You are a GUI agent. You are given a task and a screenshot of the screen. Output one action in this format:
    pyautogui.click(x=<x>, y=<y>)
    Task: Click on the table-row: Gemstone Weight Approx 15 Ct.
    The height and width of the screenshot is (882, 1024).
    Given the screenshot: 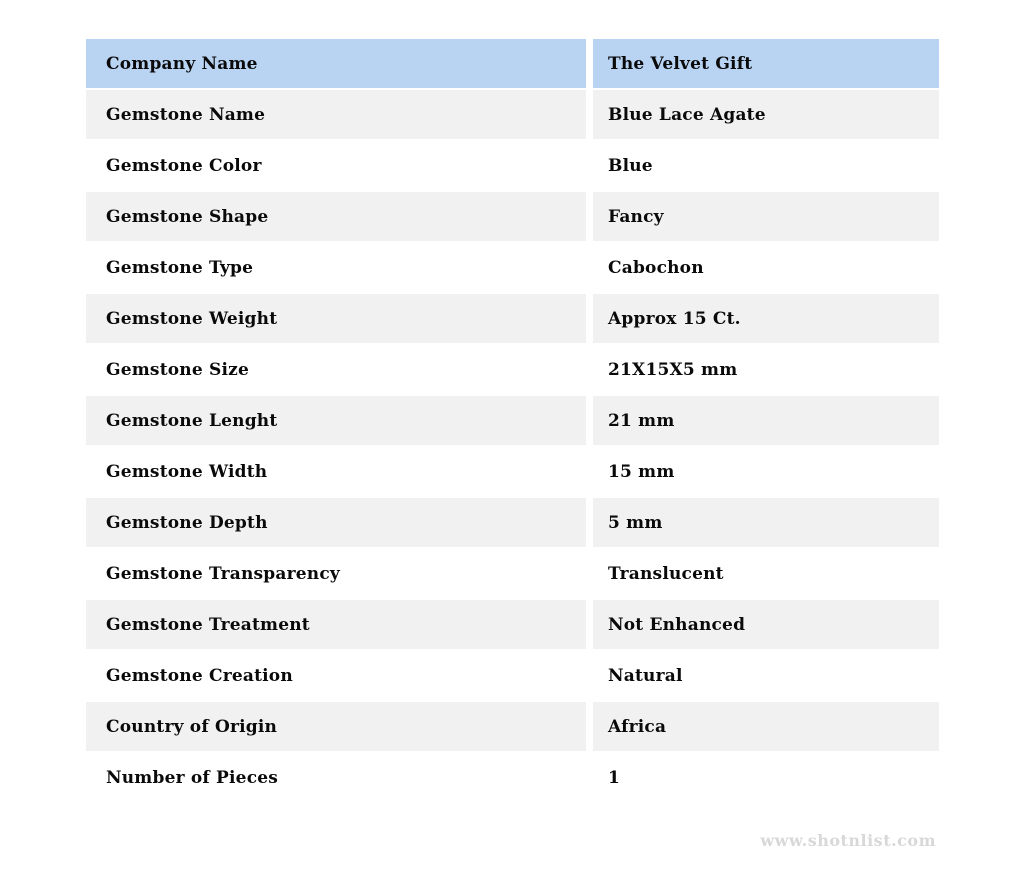 What is the action you would take?
    pyautogui.click(x=512, y=318)
    